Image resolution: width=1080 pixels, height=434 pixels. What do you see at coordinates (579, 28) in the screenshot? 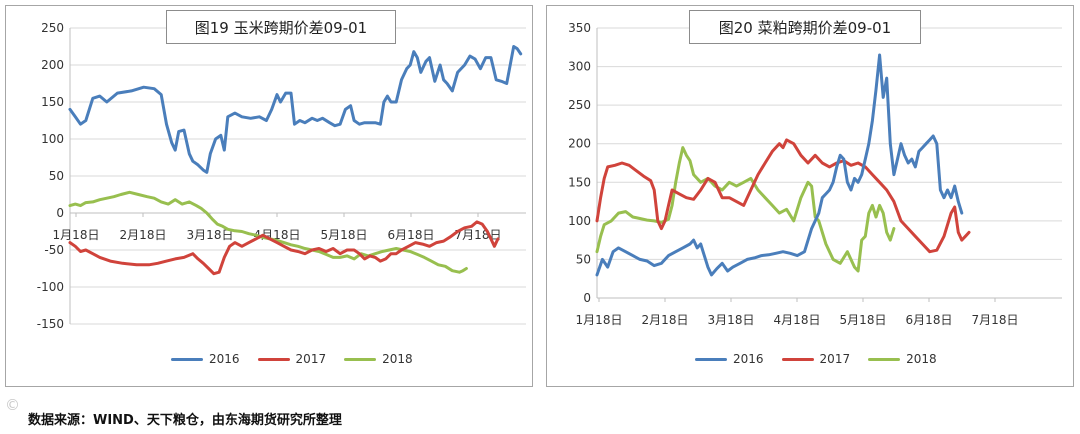
I see `y-tick-label: 350` at bounding box center [579, 28].